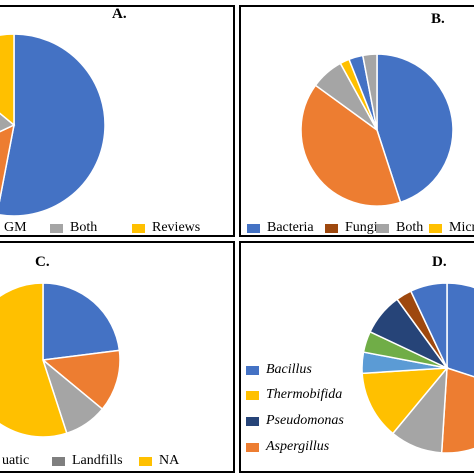 This screenshot has height=474, width=474. I want to click on legend-label-reviews: Reviews, so click(176, 227).